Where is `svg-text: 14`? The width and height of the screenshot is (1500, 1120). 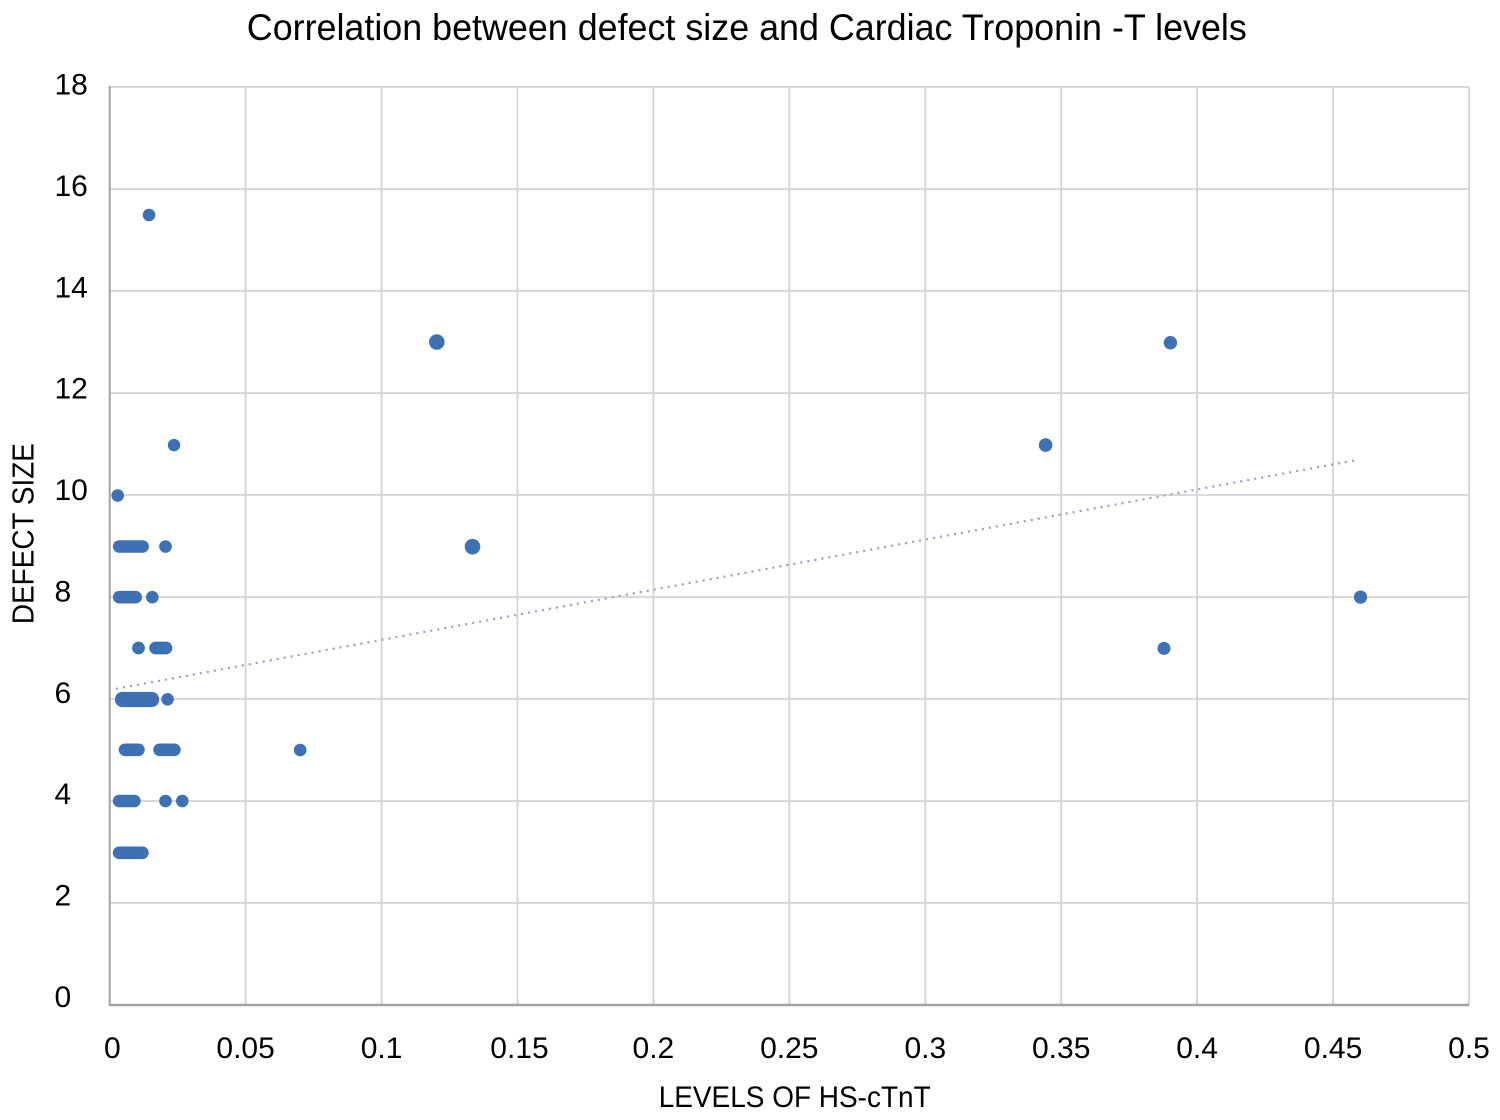 svg-text: 14 is located at coordinates (71, 287).